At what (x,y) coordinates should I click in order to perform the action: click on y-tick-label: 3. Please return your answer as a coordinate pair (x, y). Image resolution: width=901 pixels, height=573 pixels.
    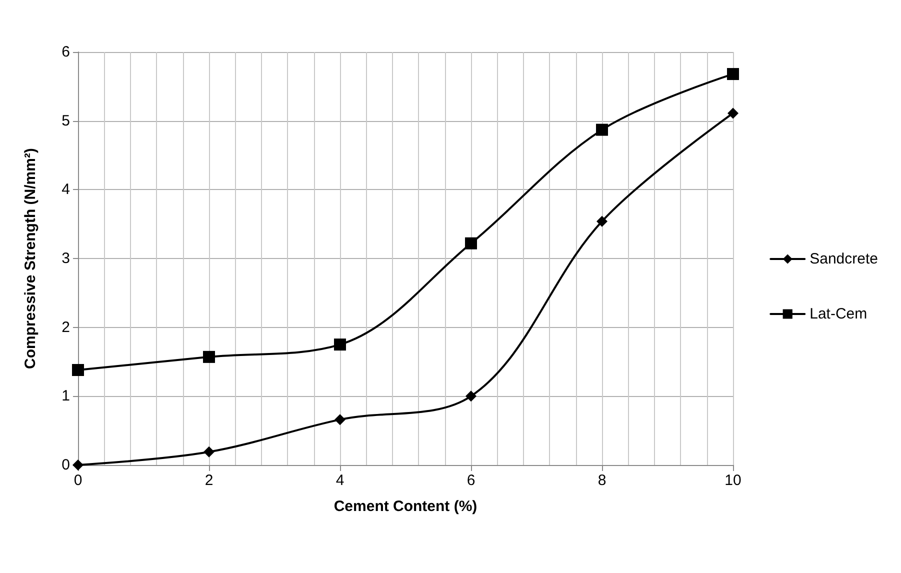
    Looking at the image, I should click on (66, 258).